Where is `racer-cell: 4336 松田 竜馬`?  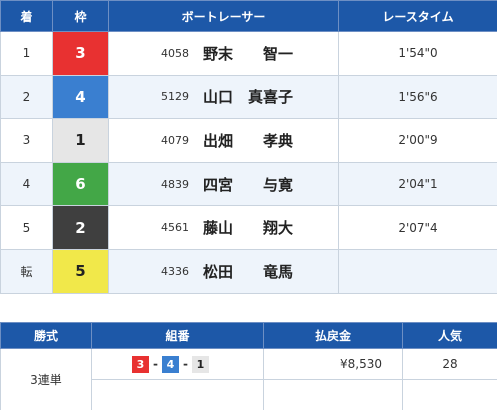 racer-cell: 4336 松田 竜馬 is located at coordinates (223, 271).